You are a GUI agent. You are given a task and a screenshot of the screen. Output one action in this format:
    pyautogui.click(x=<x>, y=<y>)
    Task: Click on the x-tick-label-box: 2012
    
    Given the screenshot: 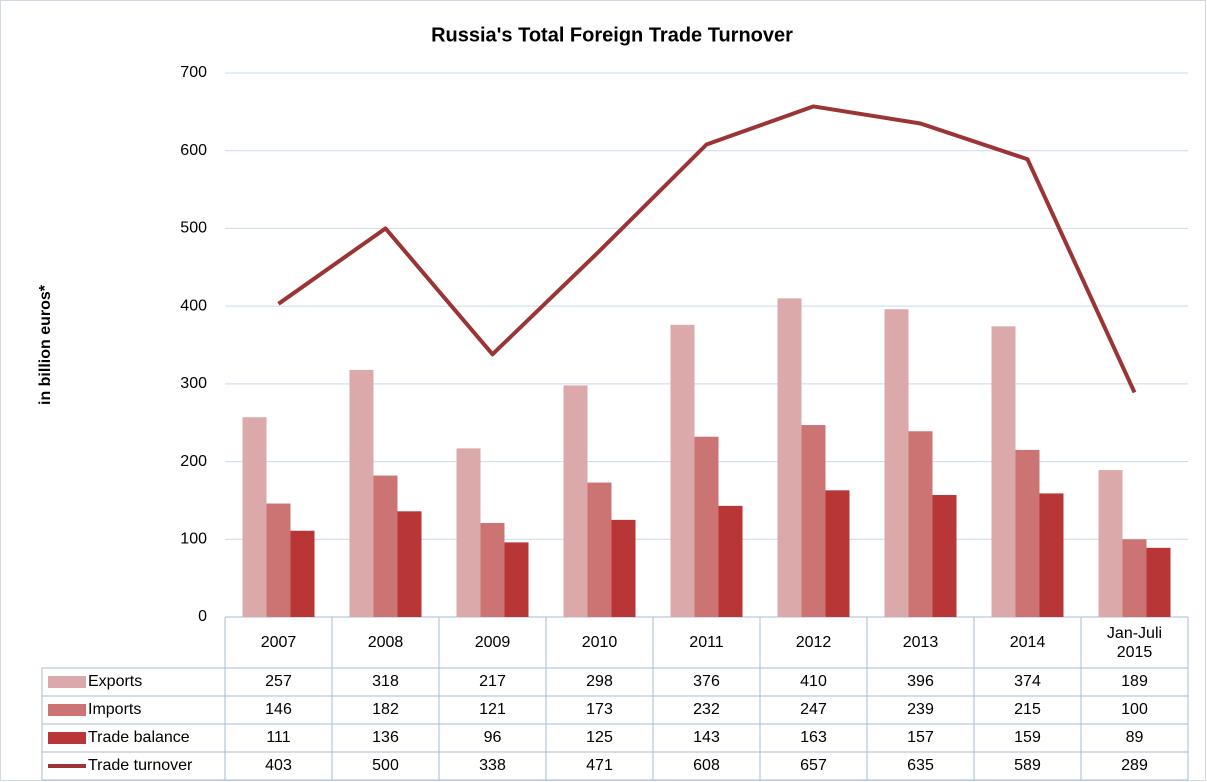 What is the action you would take?
    pyautogui.click(x=813, y=642)
    